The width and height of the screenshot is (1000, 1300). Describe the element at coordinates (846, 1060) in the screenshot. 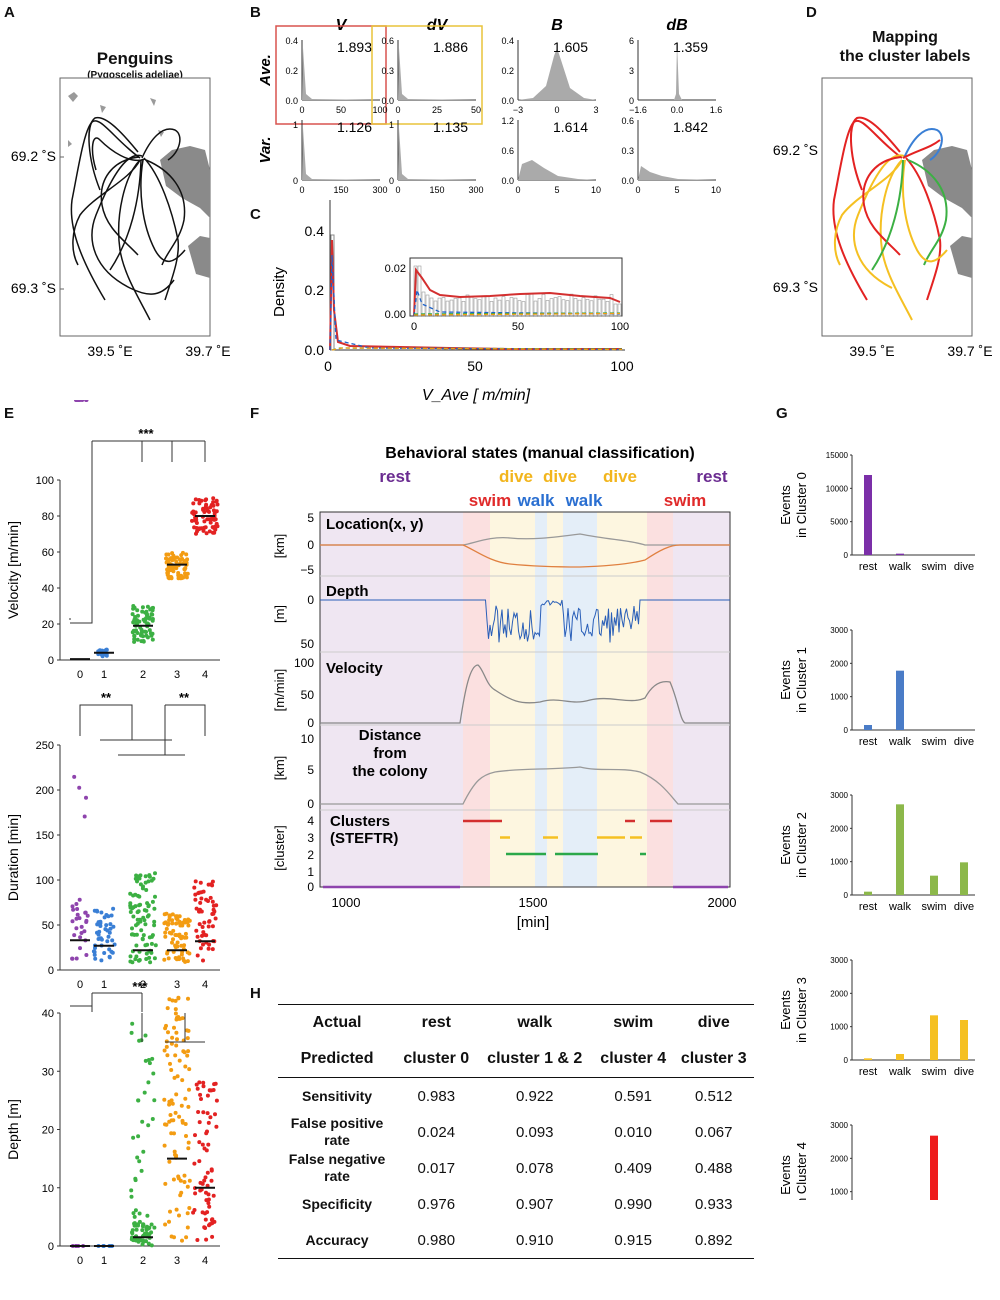

I see `g-ytick: 0` at that location.